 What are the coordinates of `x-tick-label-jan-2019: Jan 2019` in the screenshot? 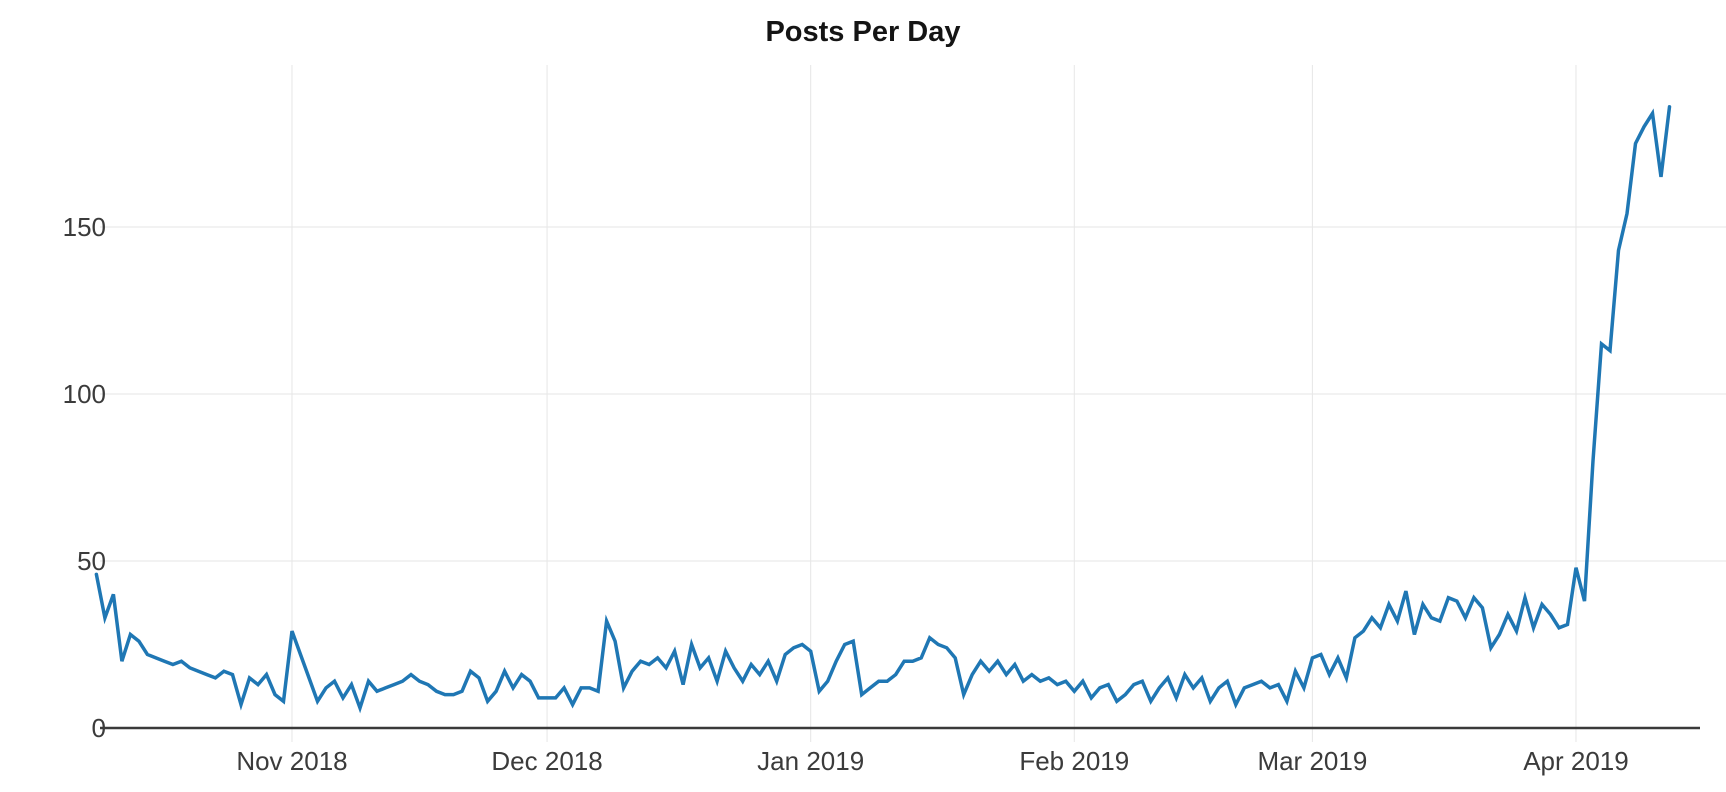 It's located at (810, 761).